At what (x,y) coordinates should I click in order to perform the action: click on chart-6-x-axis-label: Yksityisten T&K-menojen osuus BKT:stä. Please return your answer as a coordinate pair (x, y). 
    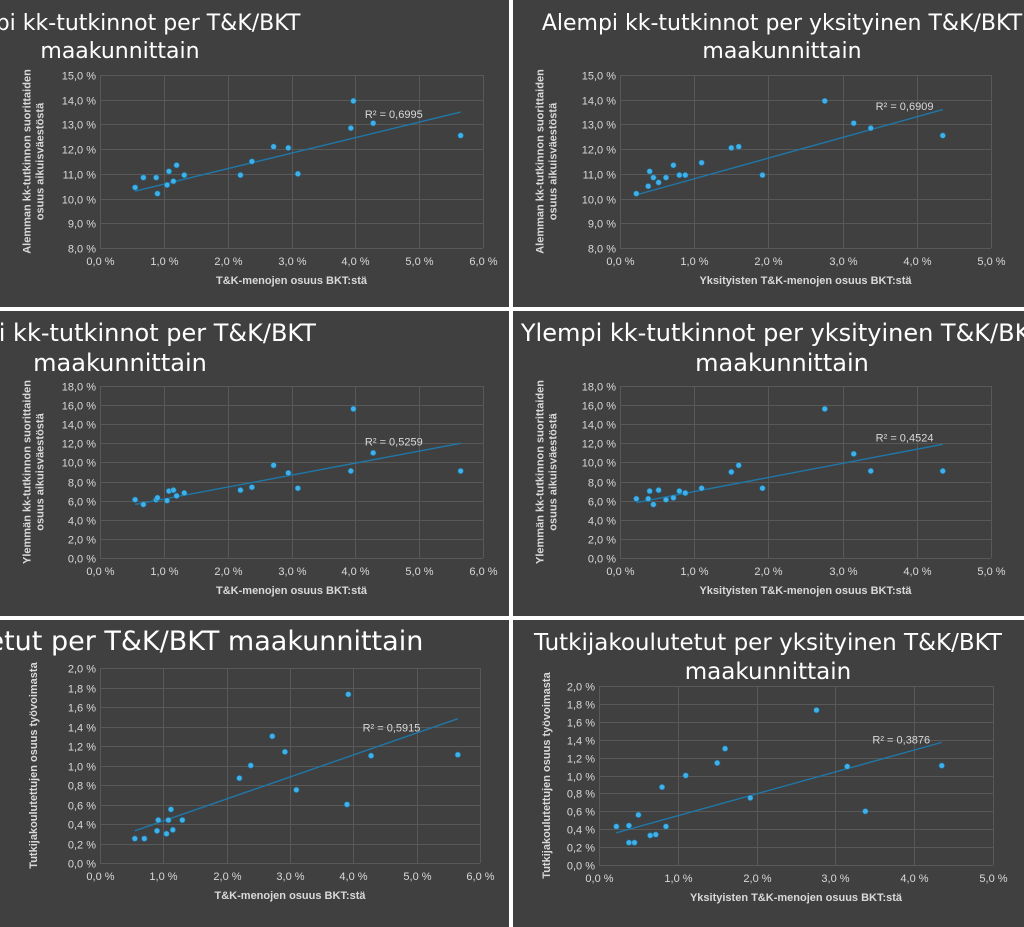
    Looking at the image, I should click on (796, 898).